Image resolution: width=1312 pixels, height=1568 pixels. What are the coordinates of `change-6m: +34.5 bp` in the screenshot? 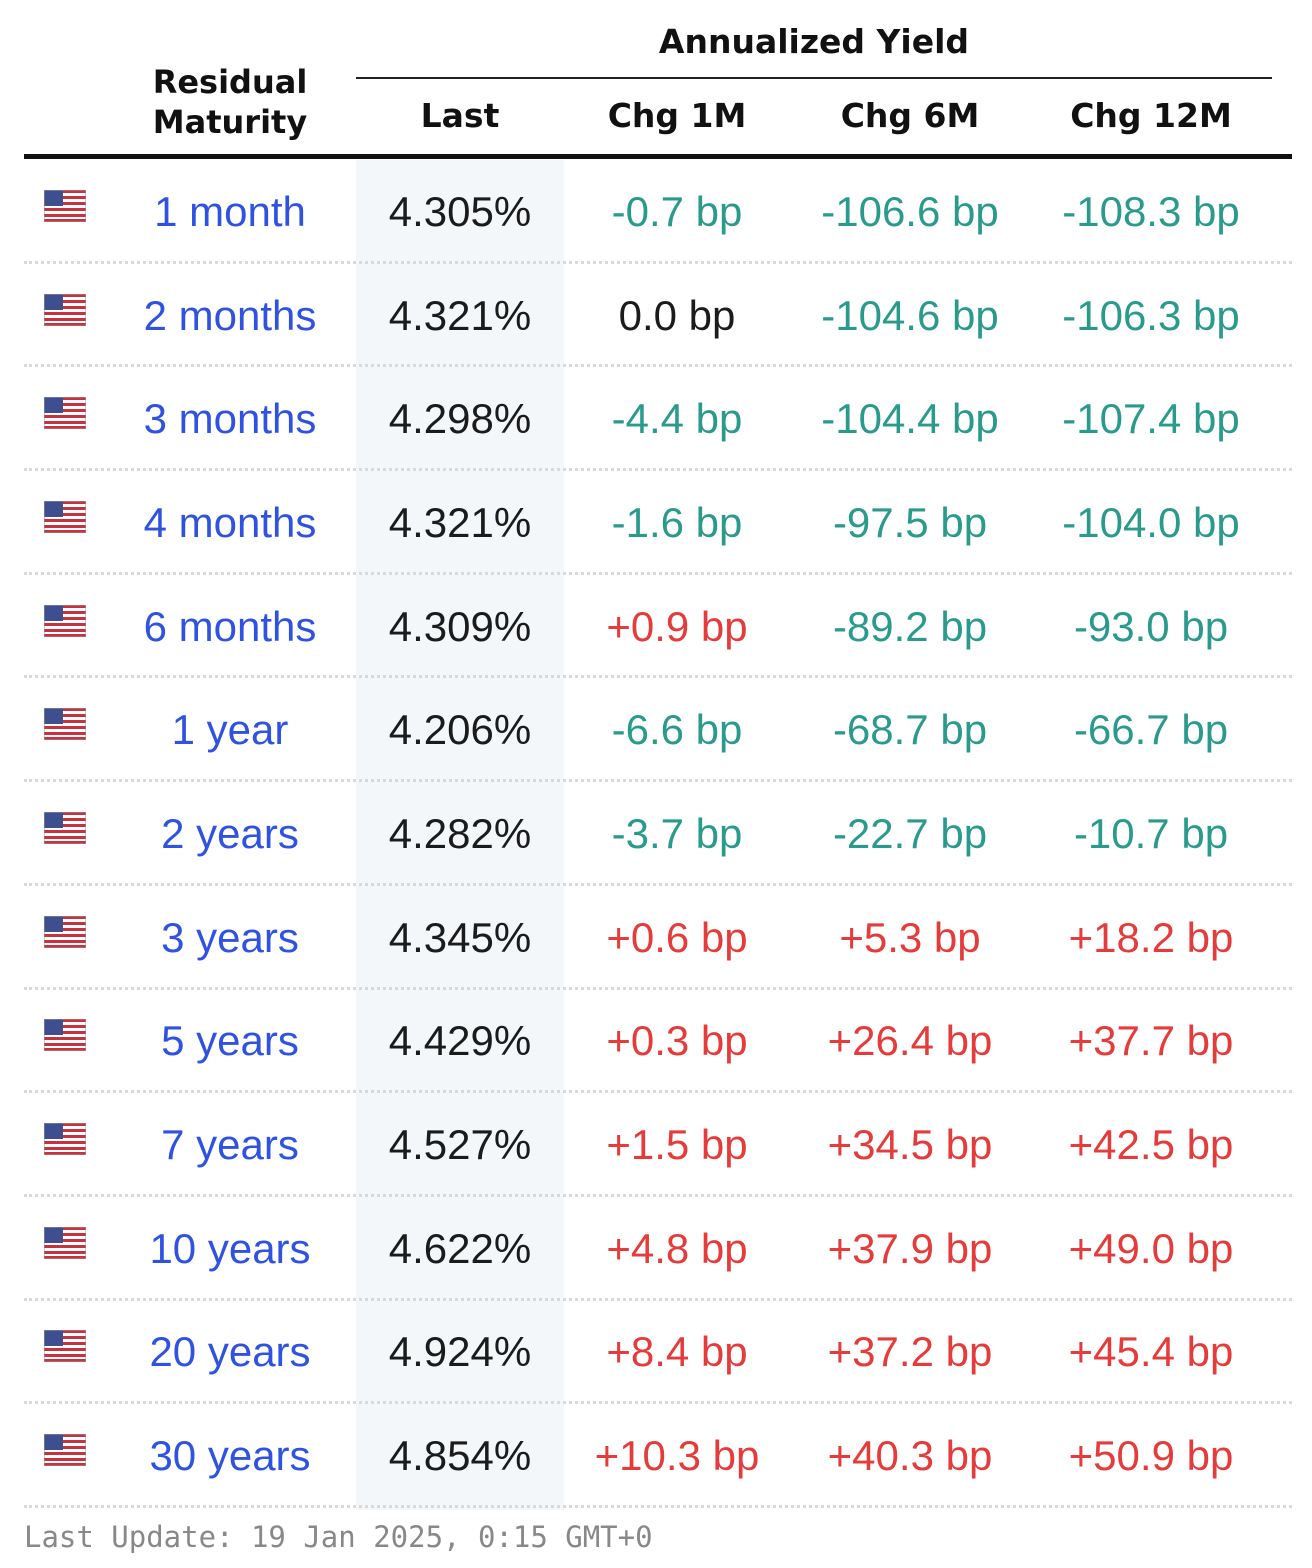 It's located at (910, 1145).